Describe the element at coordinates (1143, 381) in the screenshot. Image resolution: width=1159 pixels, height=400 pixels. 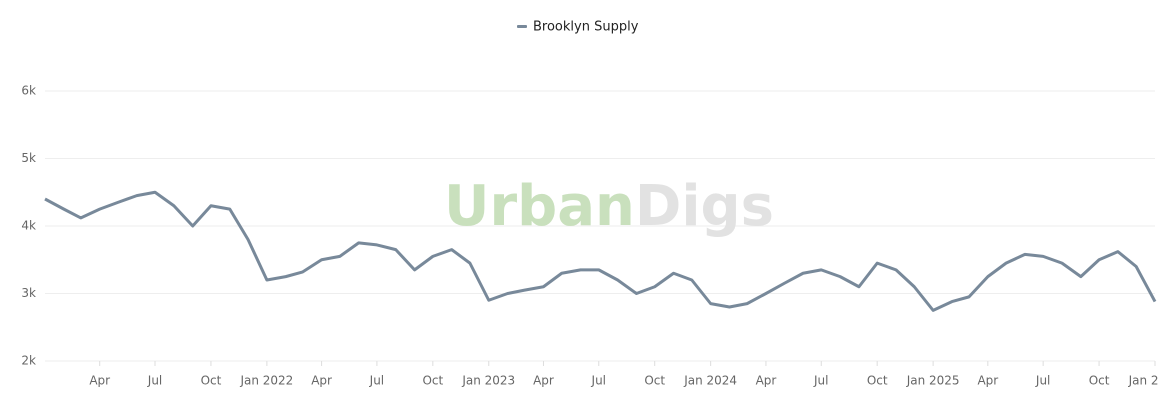
I see `x-tick-label: Jan 2026` at that location.